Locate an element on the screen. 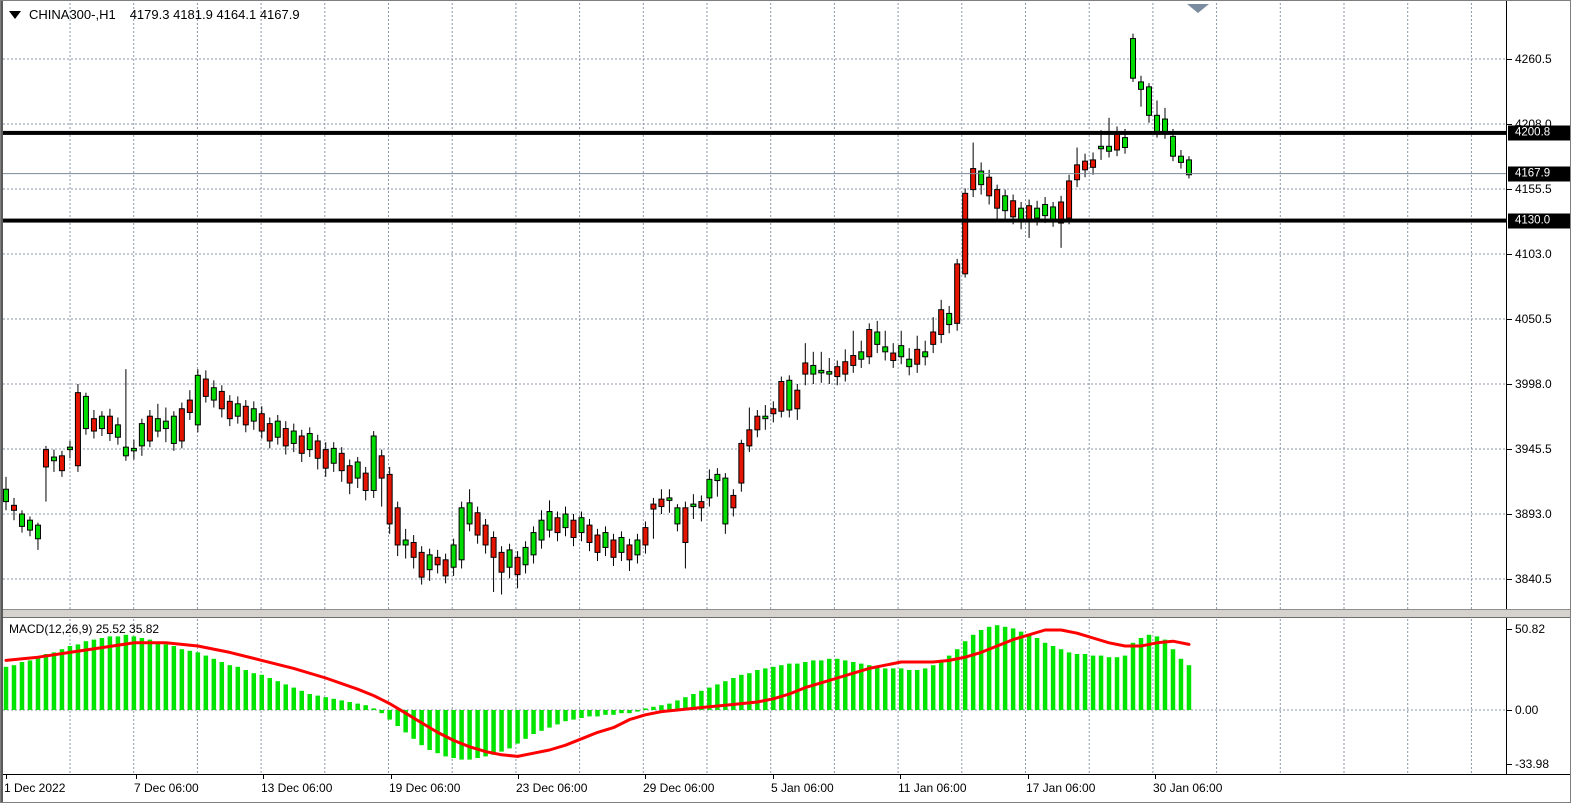 Image resolution: width=1571 pixels, height=803 pixels. price-tick-label: 3893.0 is located at coordinates (1533, 513).